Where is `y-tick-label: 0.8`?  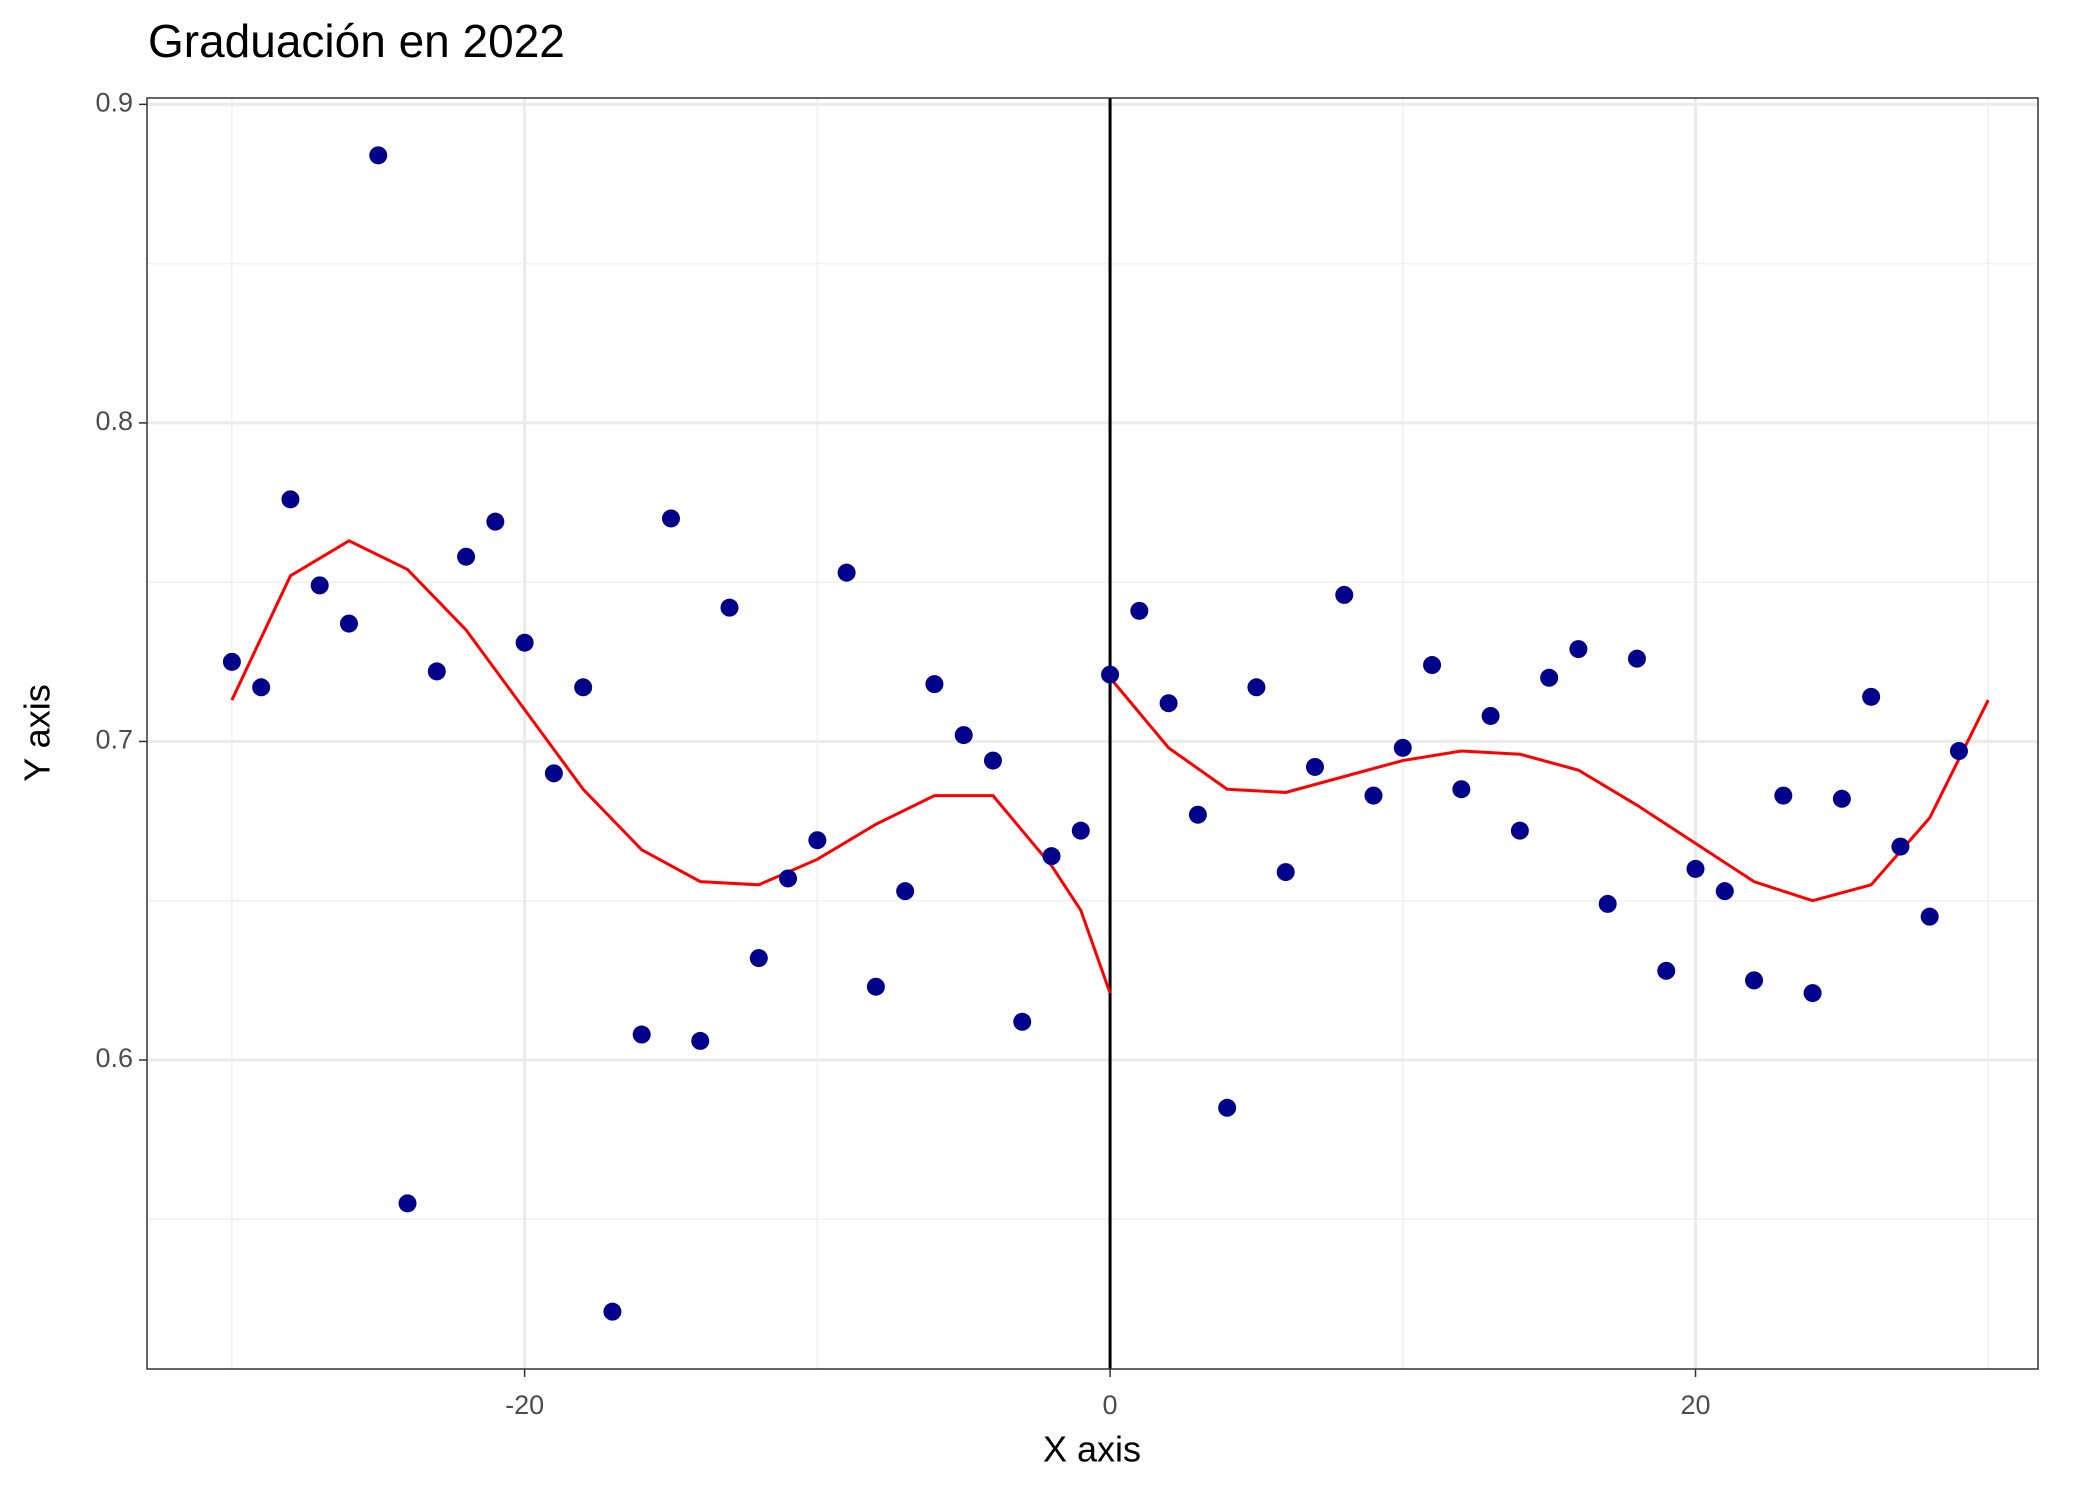 y-tick-label: 0.8 is located at coordinates (114, 421).